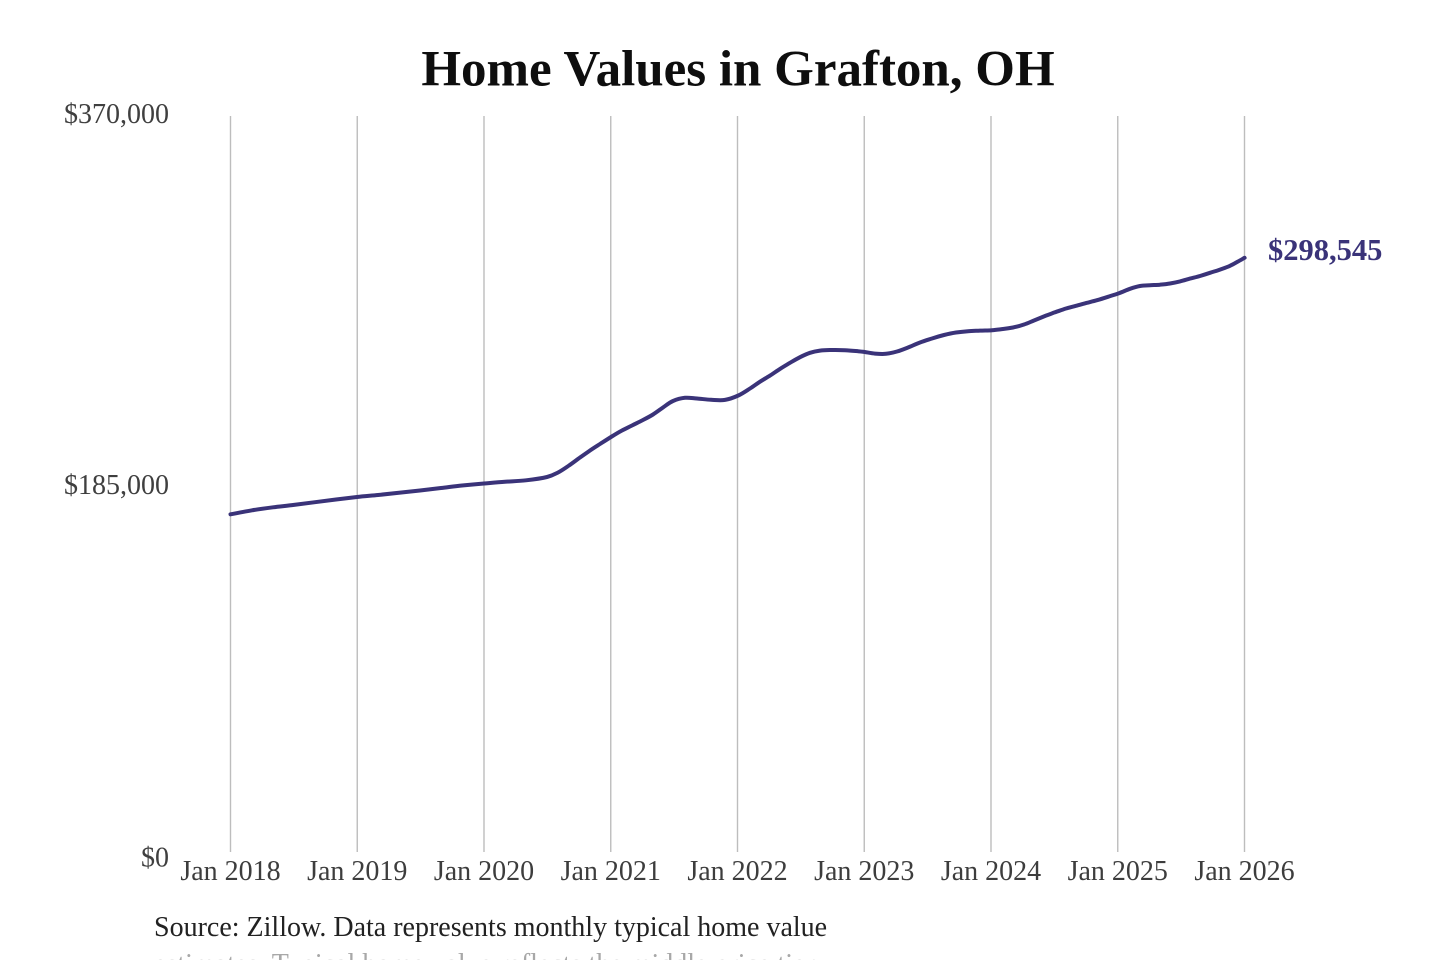 The height and width of the screenshot is (960, 1440). Describe the element at coordinates (1325, 250) in the screenshot. I see `svg-text: $298,545` at that location.